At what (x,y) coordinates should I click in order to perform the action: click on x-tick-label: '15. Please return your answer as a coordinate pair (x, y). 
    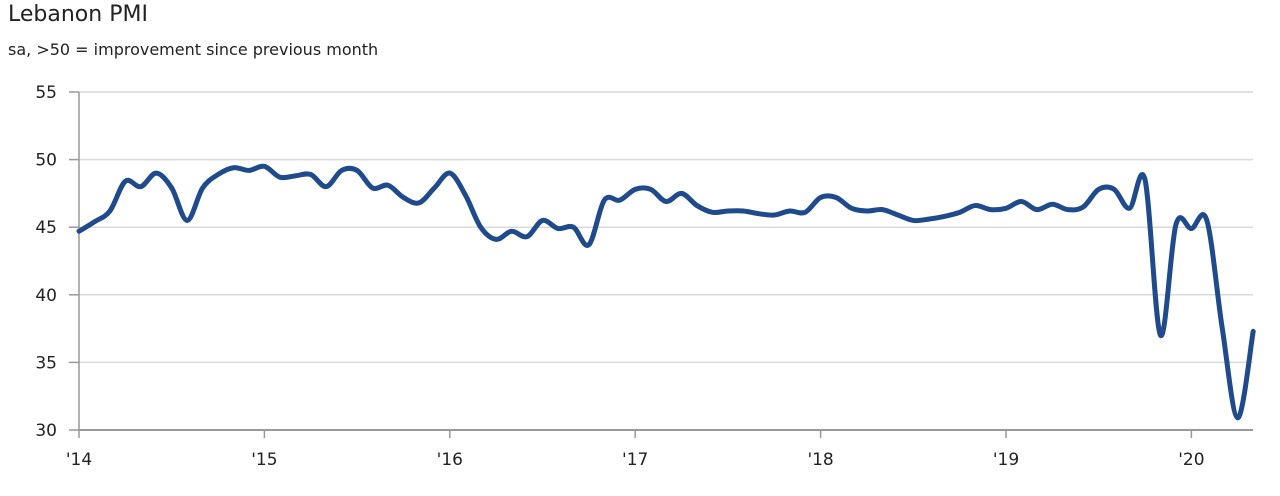
    Looking at the image, I should click on (264, 460).